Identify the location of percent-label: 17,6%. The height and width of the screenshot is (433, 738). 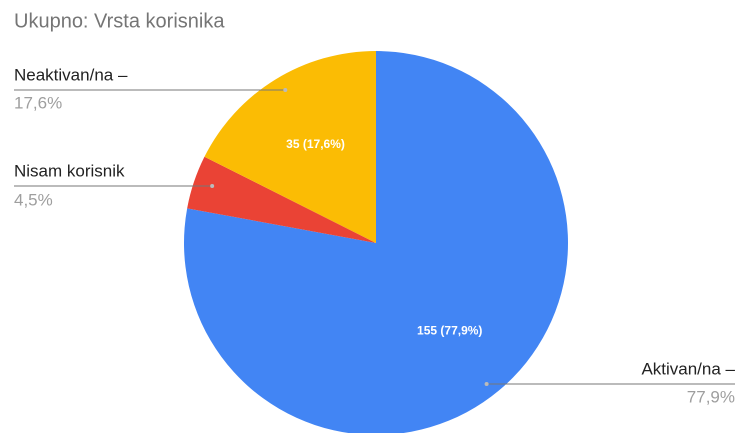
(38, 102).